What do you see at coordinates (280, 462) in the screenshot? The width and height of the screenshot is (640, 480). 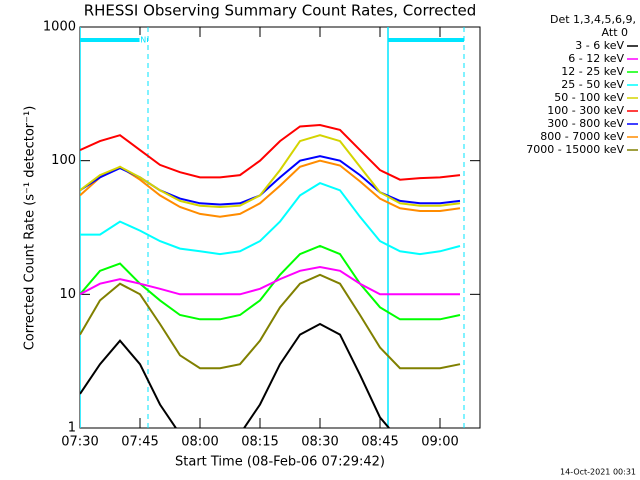 I see `x-axis-label: Start Time (08-Feb-06 07:29:42)` at bounding box center [280, 462].